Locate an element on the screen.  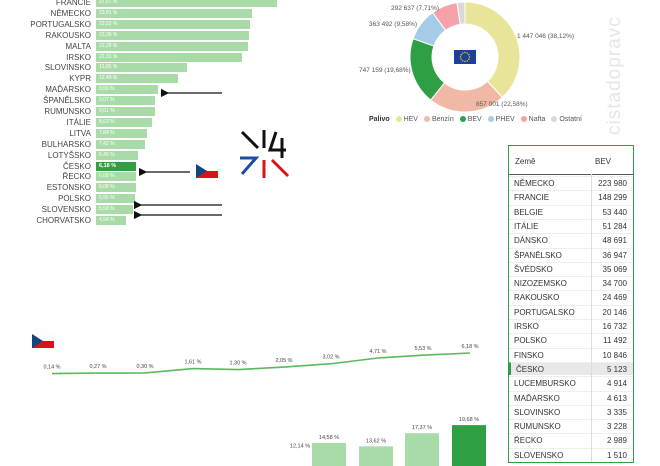
table-cell-bev: 51 284 is located at coordinates (614, 226).